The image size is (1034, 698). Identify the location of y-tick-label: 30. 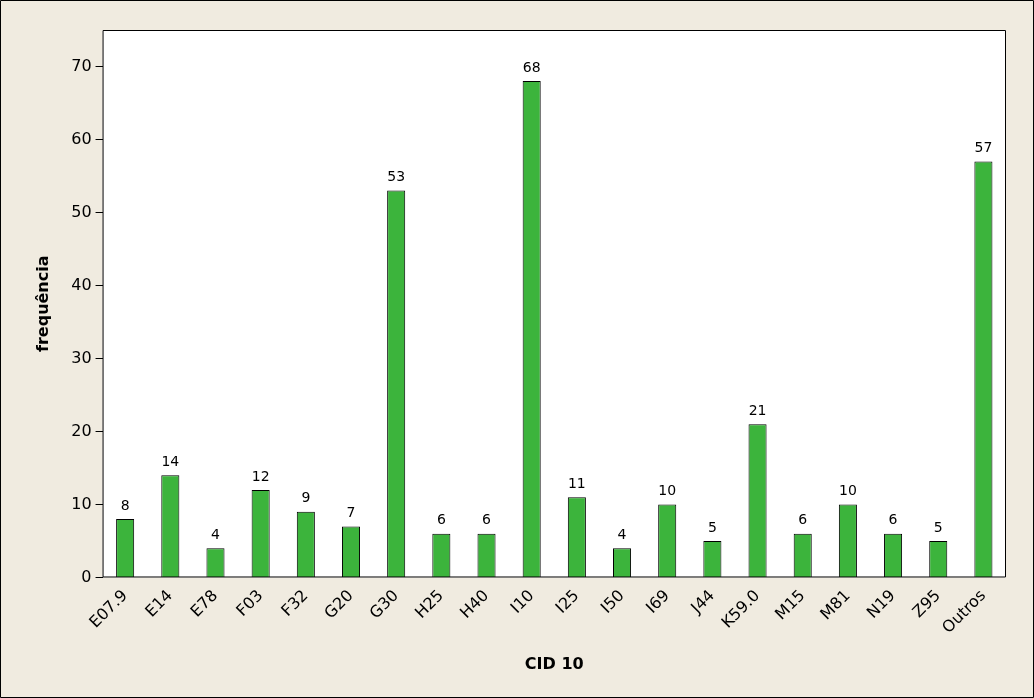
(81, 357).